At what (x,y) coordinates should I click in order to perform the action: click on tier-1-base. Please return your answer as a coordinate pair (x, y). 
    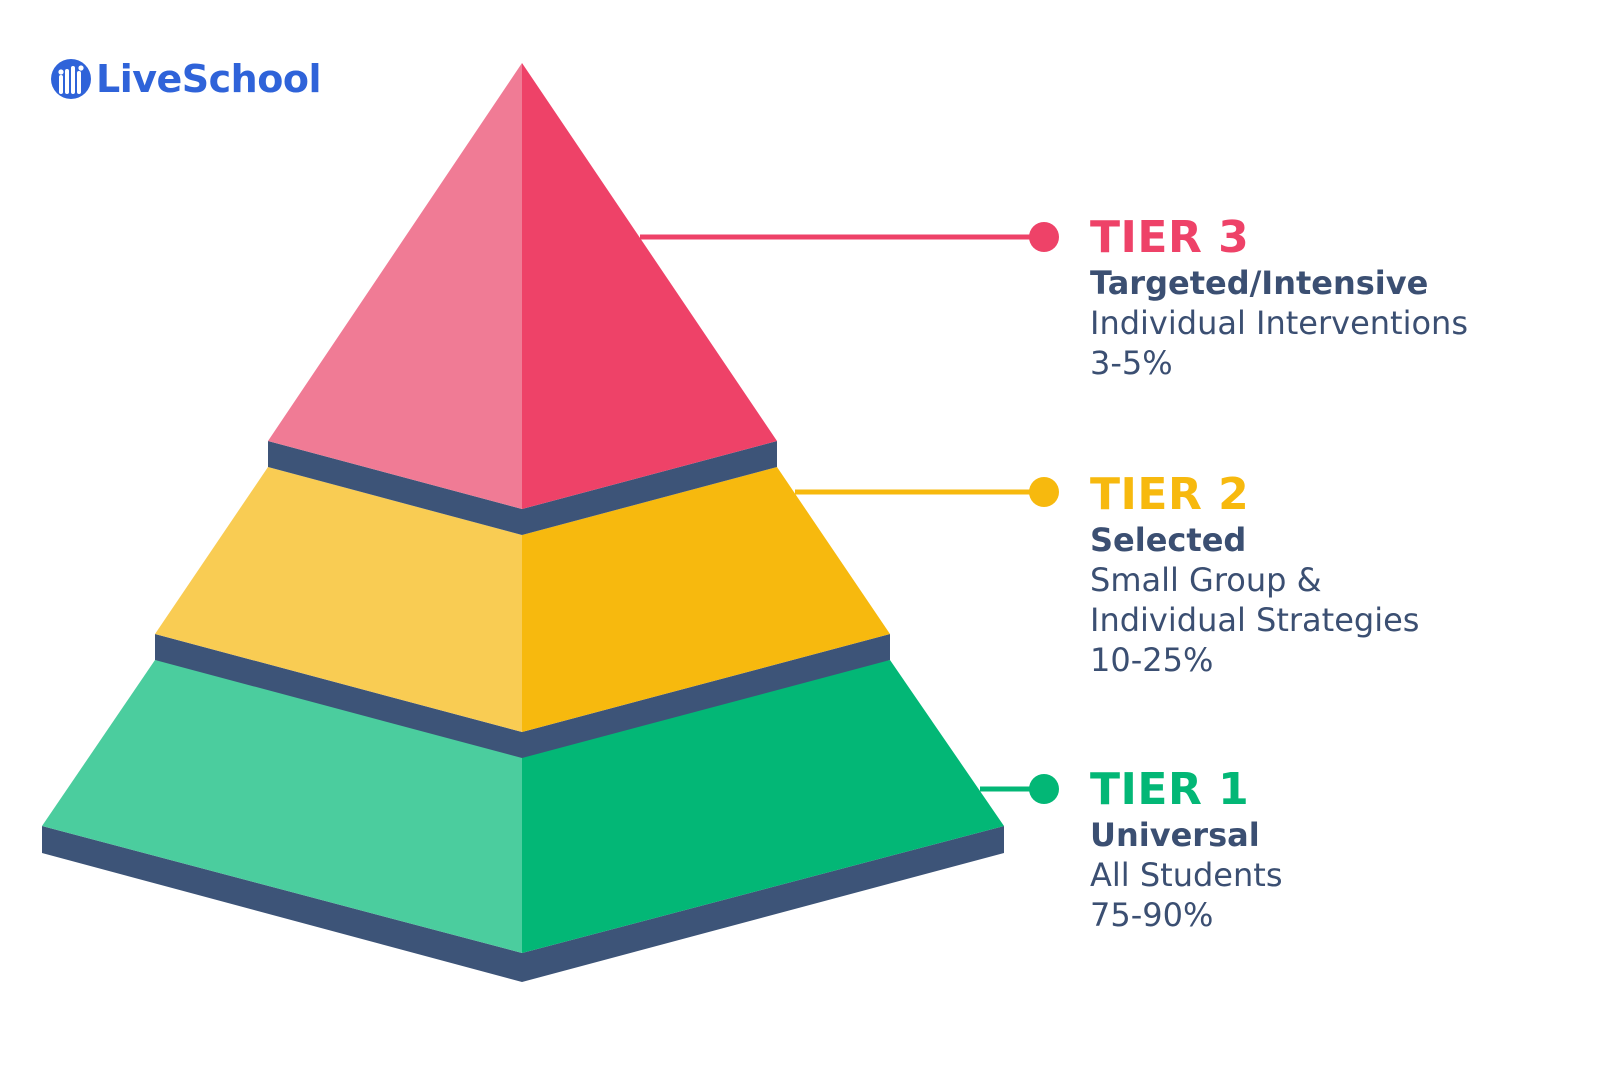
    Looking at the image, I should click on (523, 904).